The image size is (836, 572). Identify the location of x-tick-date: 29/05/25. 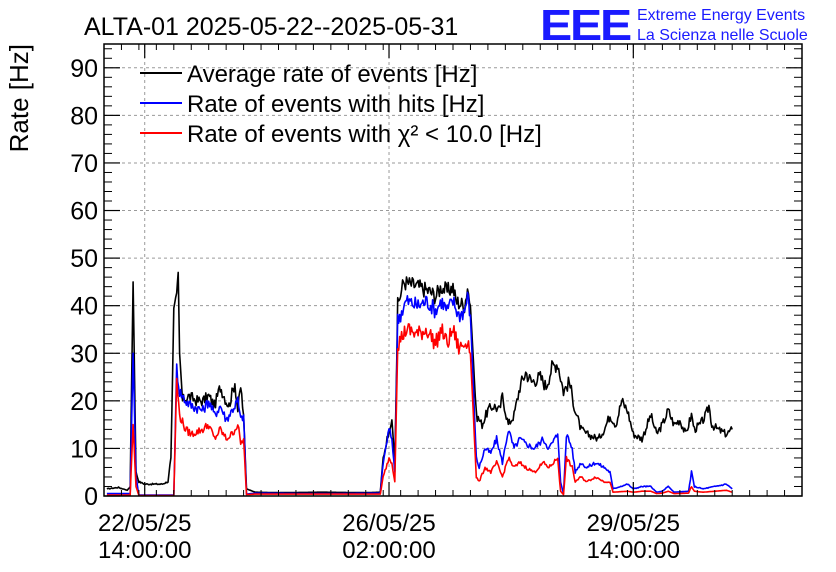
(633, 523).